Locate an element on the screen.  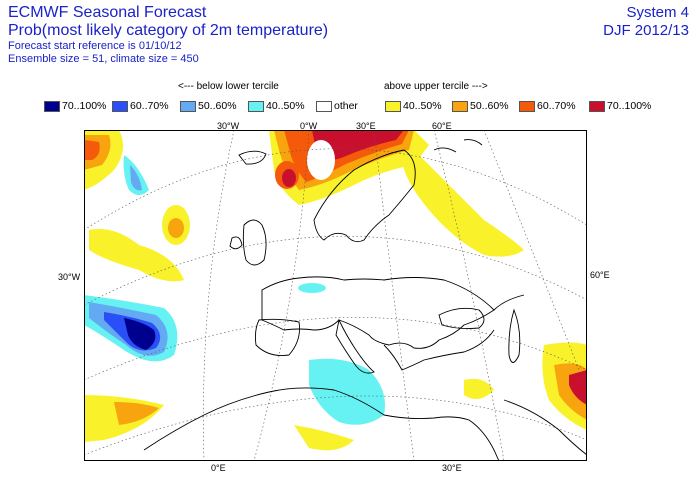
graticule-label-bottom-0e: 0°E is located at coordinates (218, 468).